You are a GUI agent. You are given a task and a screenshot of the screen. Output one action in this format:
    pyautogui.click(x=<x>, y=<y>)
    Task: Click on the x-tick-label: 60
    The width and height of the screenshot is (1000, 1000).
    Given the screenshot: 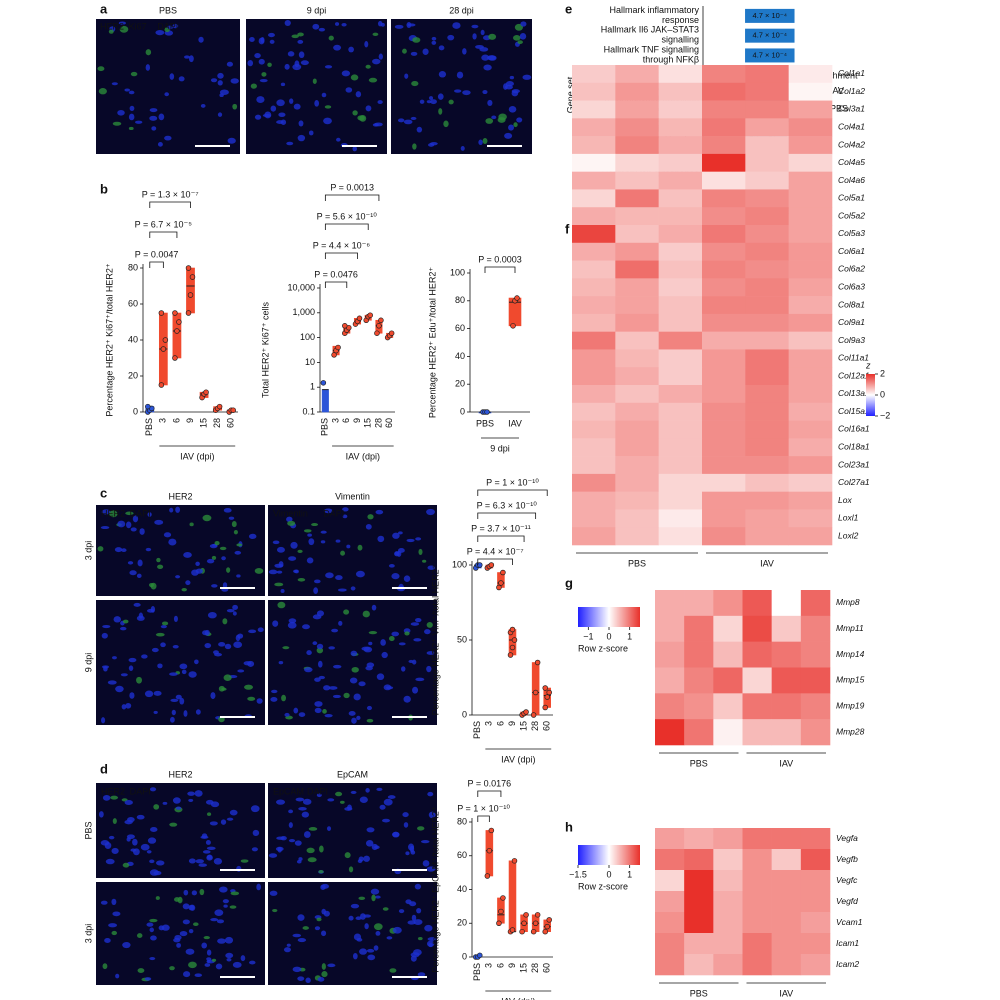 What is the action you would take?
    pyautogui.click(x=547, y=726)
    